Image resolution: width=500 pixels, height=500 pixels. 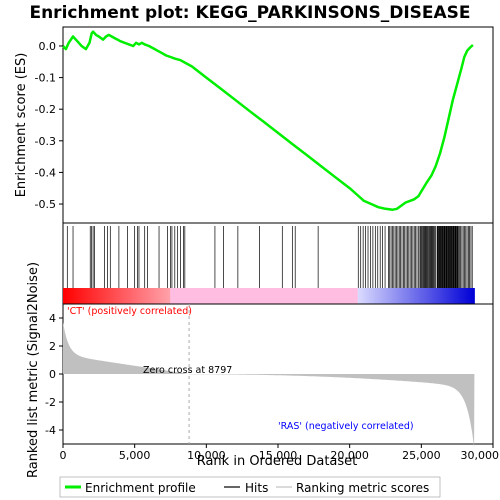 What do you see at coordinates (48, 46) in the screenshot?
I see `es-ytick-label: 0.0` at bounding box center [48, 46].